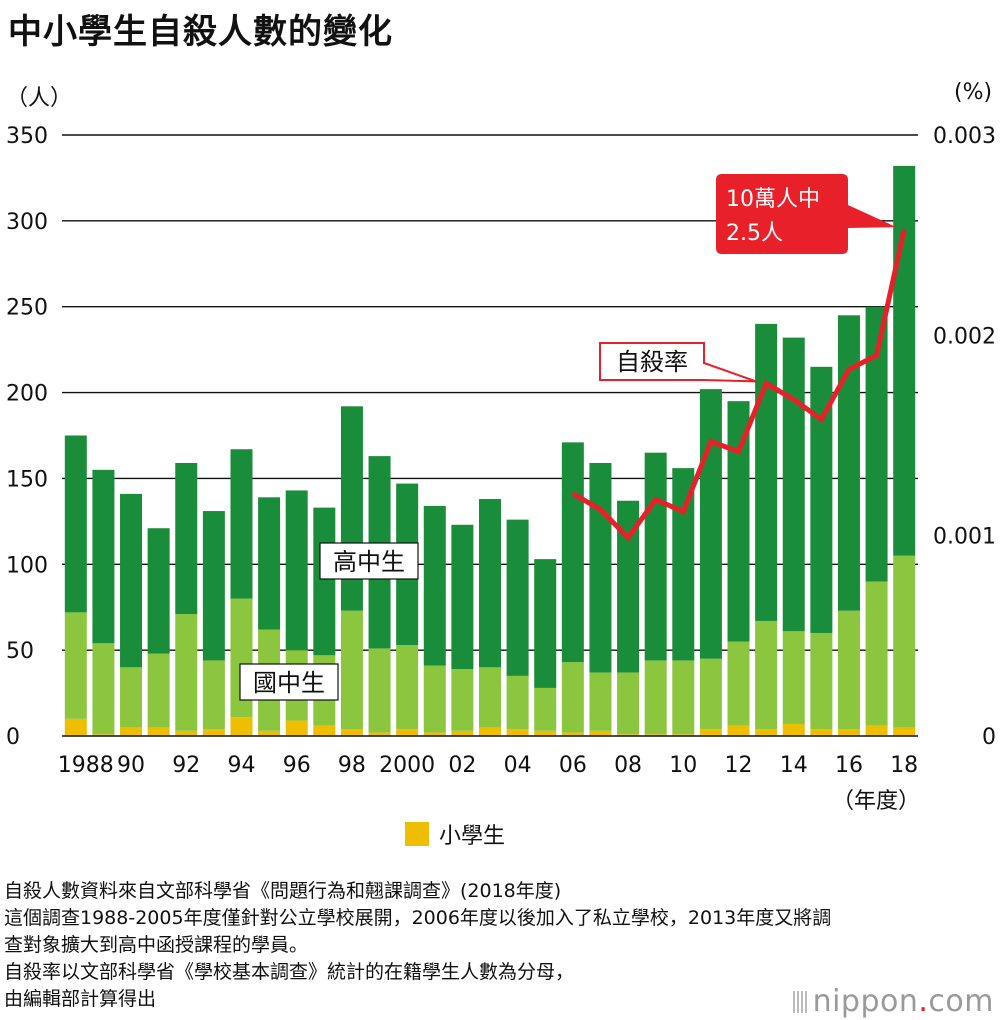 This screenshot has height=1020, width=1000. Describe the element at coordinates (297, 765) in the screenshot. I see `x-tick-label: 96` at that location.